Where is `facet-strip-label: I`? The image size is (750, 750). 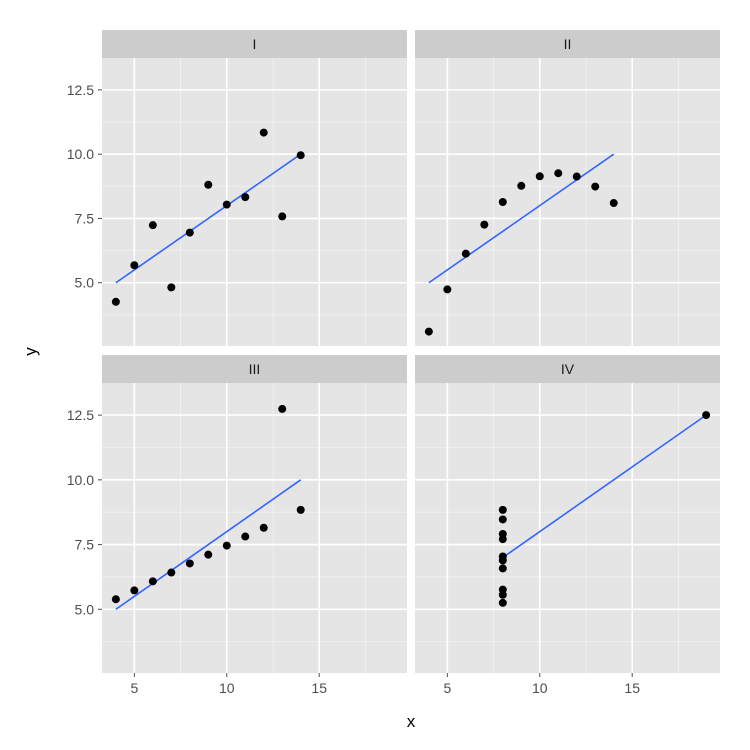
facet-strip-label: I is located at coordinates (255, 44).